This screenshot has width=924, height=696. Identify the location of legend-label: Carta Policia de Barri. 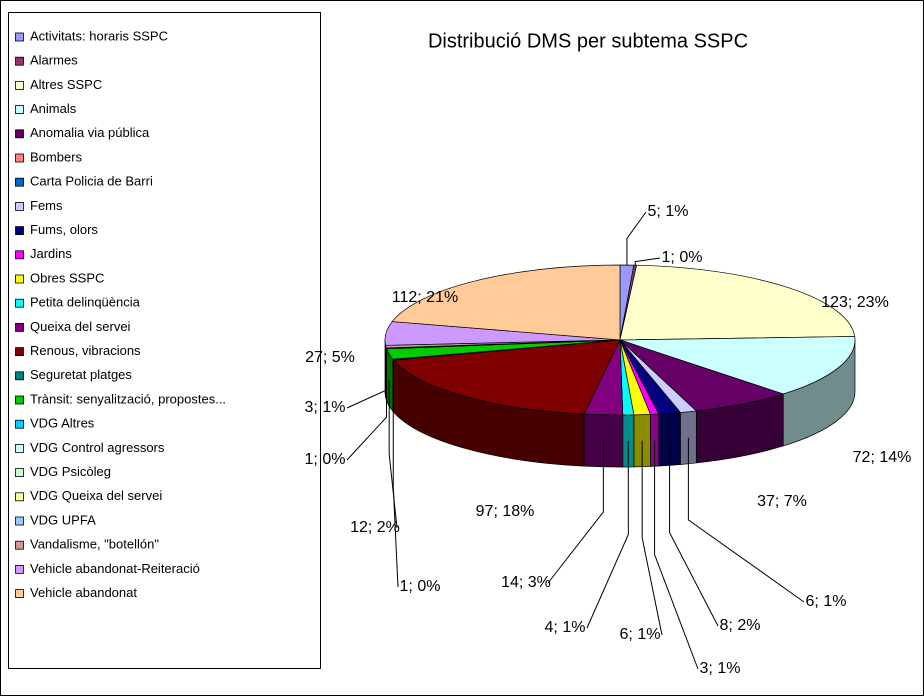
(91, 181).